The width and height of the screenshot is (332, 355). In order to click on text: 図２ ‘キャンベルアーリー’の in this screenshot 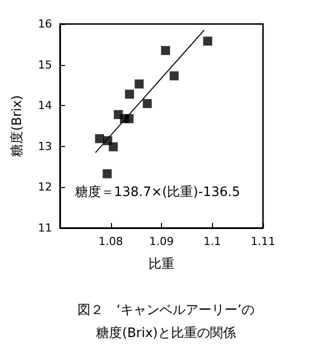, I will do `click(166, 310)`.